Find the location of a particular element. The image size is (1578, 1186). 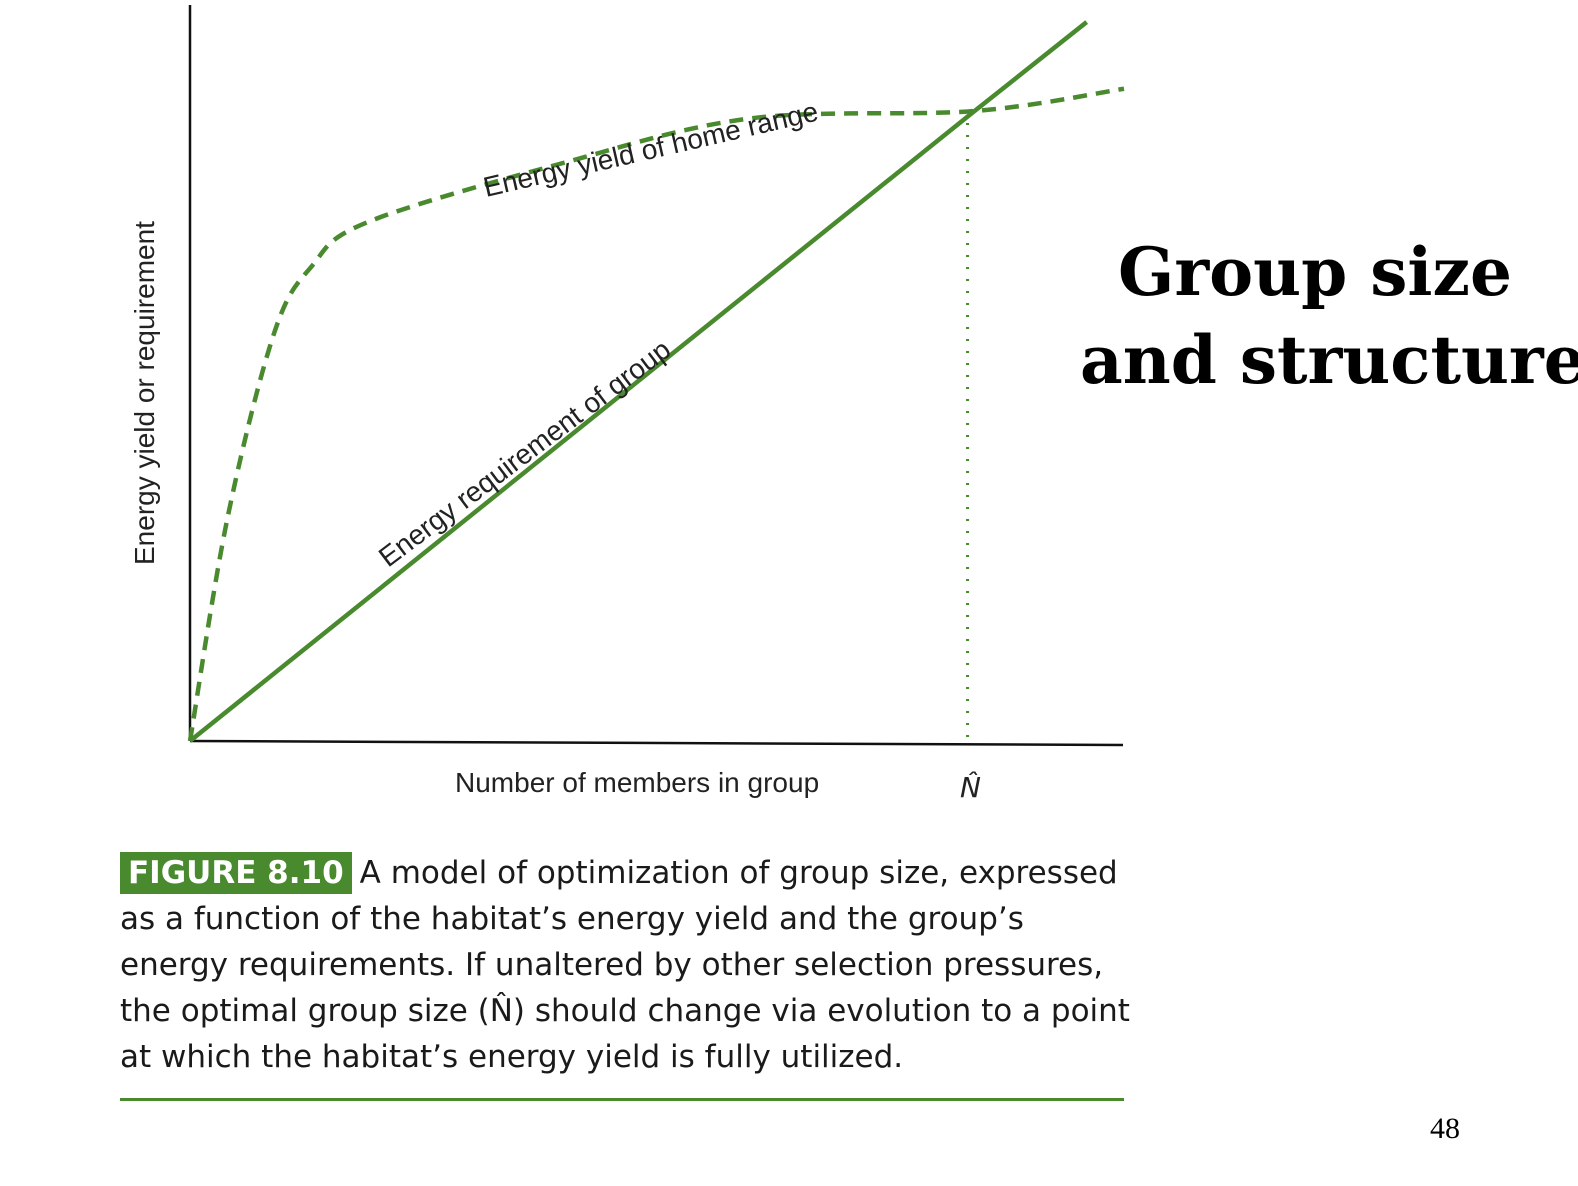

x-axis is located at coordinates (656, 743).